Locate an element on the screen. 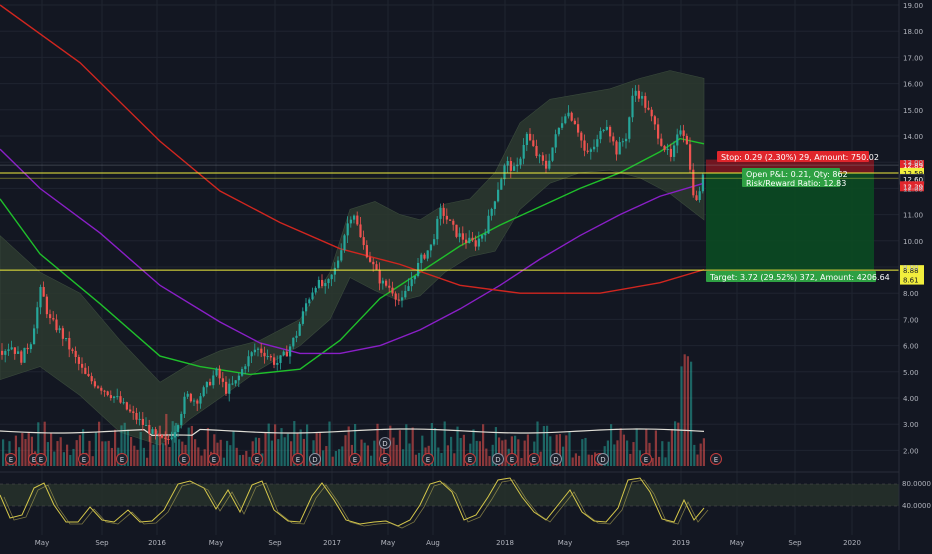 This screenshot has height=554, width=932. price-tick-label: 18.00 is located at coordinates (913, 32).